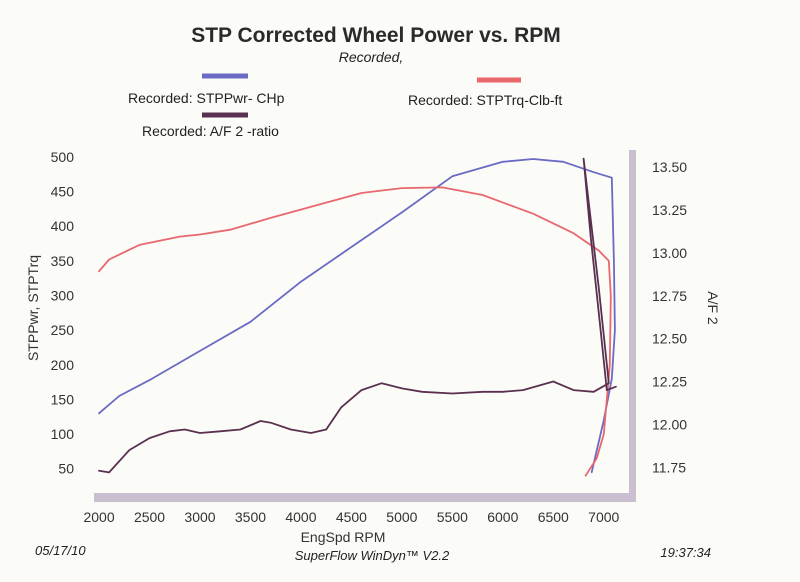 This screenshot has height=582, width=800. What do you see at coordinates (63, 399) in the screenshot?
I see `left-tick-label: 150` at bounding box center [63, 399].